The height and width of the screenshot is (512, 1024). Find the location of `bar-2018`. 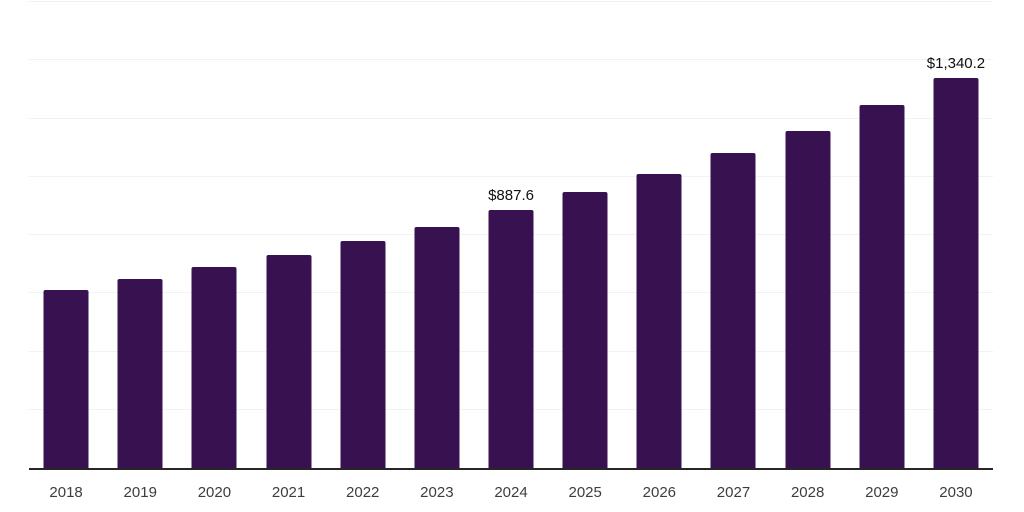

bar-2018 is located at coordinates (66, 379).